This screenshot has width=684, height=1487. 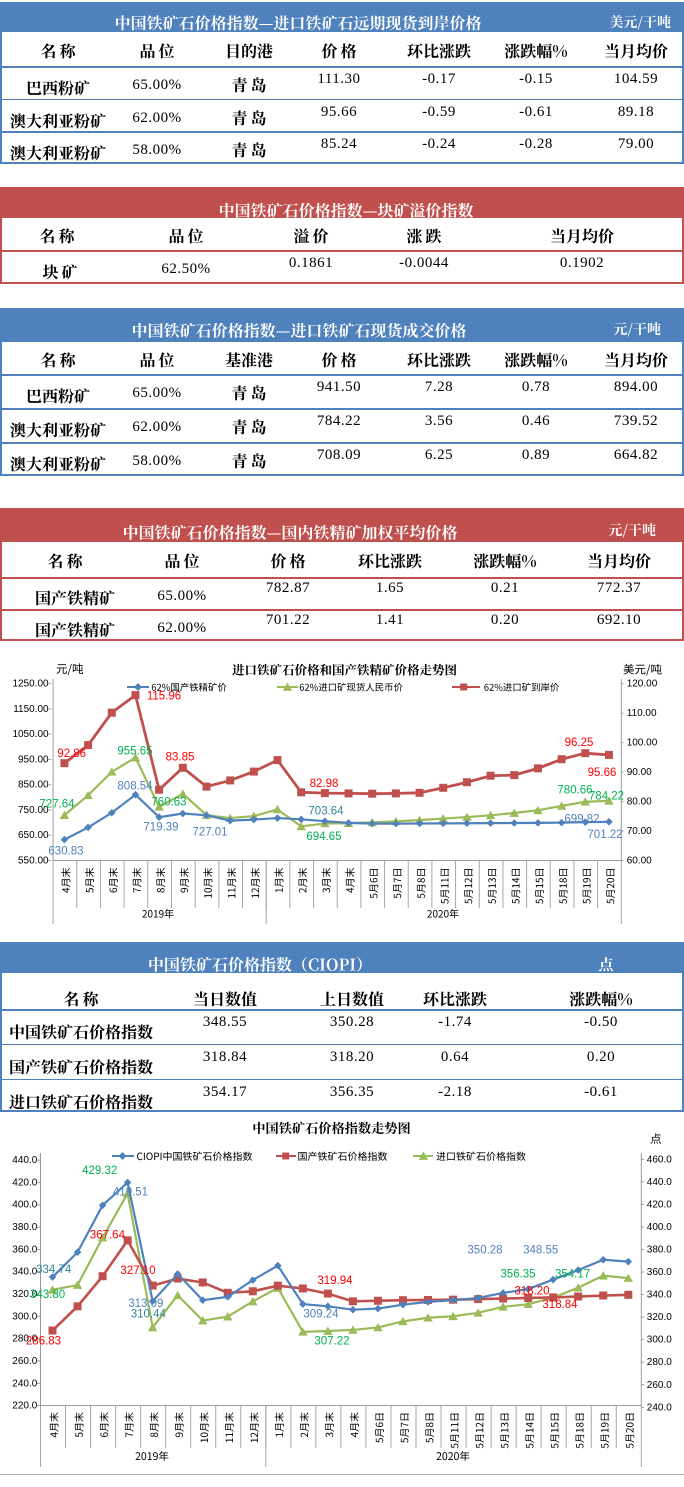 I want to click on svg-text: 784.22, so click(x=606, y=797).